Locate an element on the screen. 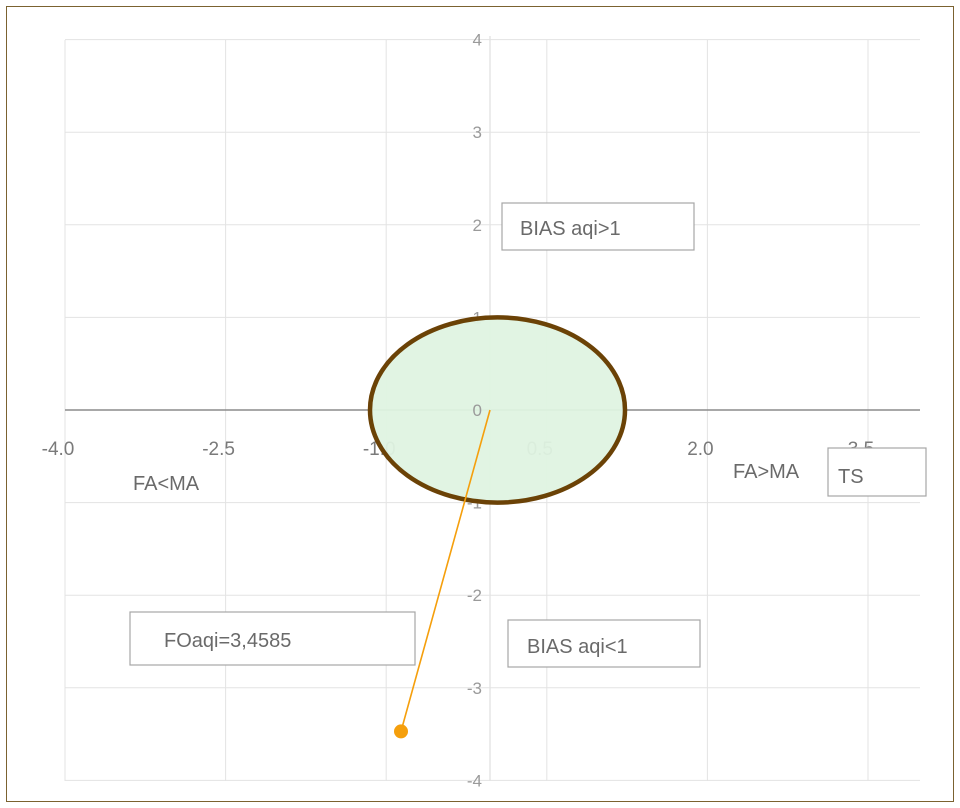 The height and width of the screenshot is (808, 960). y-tick-label: -3 is located at coordinates (474, 688).